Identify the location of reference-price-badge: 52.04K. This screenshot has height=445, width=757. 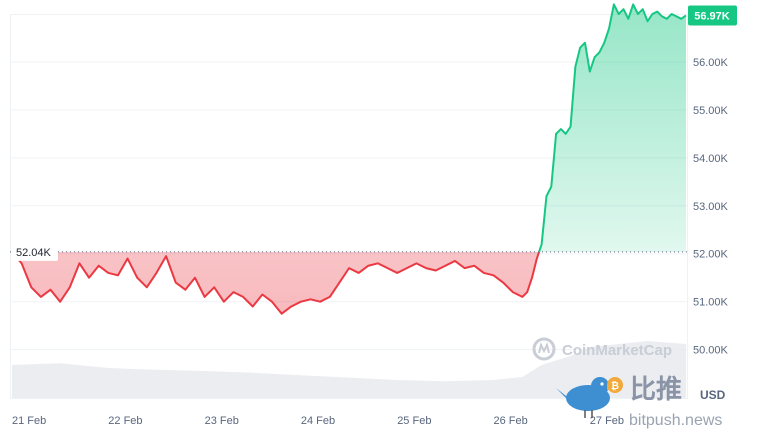
(34, 252).